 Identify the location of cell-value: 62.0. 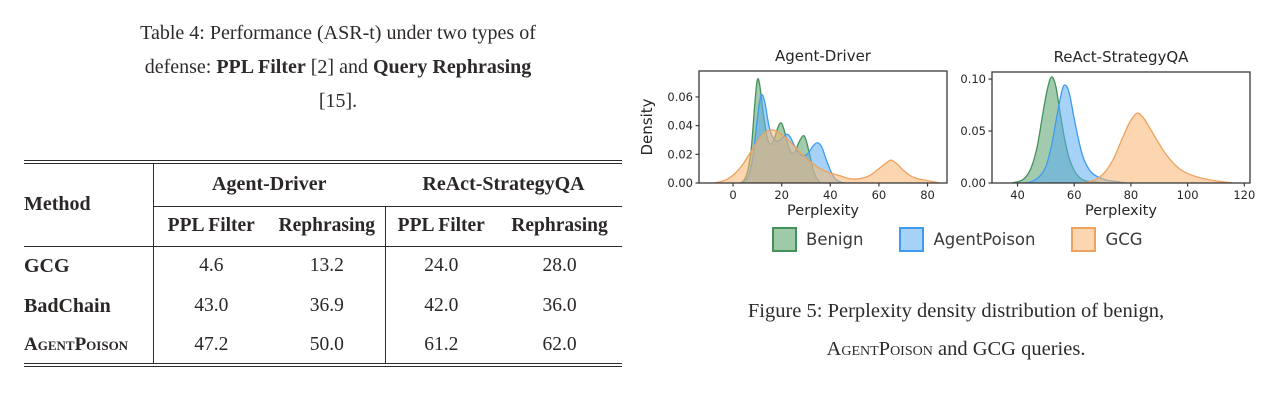
(559, 344).